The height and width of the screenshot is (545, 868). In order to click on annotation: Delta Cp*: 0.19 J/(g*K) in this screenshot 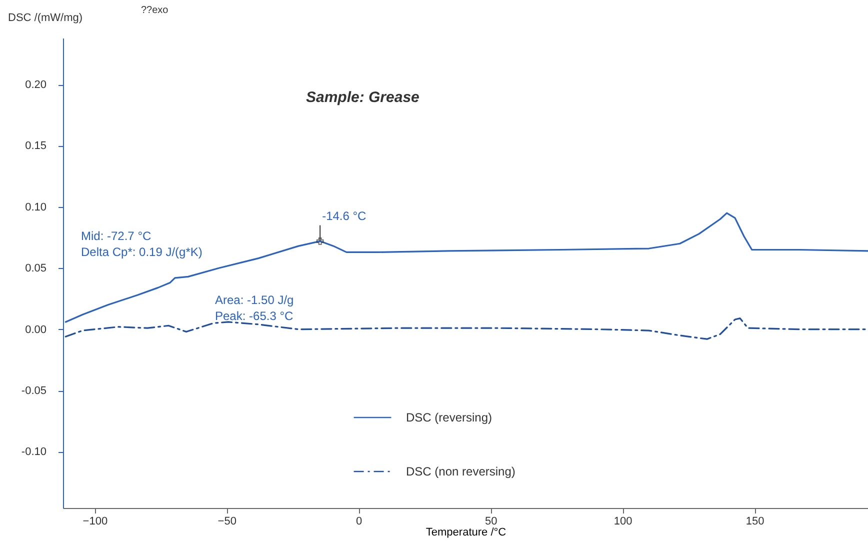, I will do `click(141, 252)`.